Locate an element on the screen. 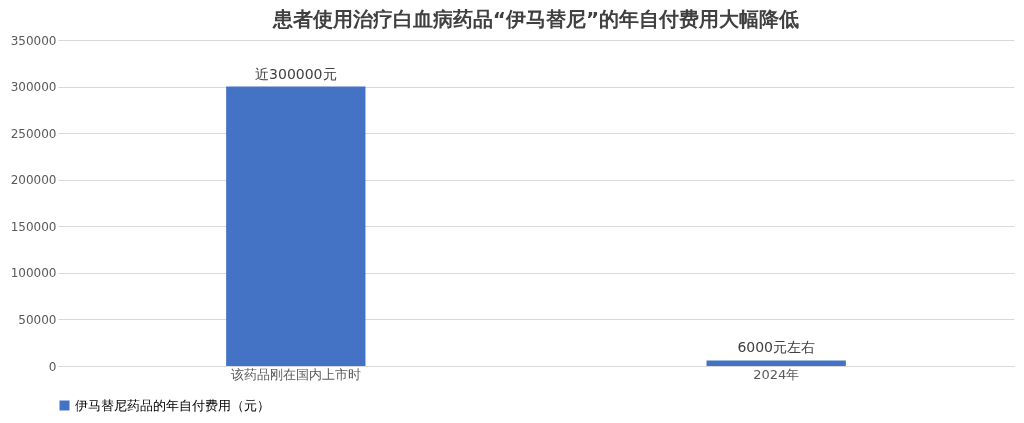 The width and height of the screenshot is (1024, 423). y-tick-label: 200000 is located at coordinates (33, 180).